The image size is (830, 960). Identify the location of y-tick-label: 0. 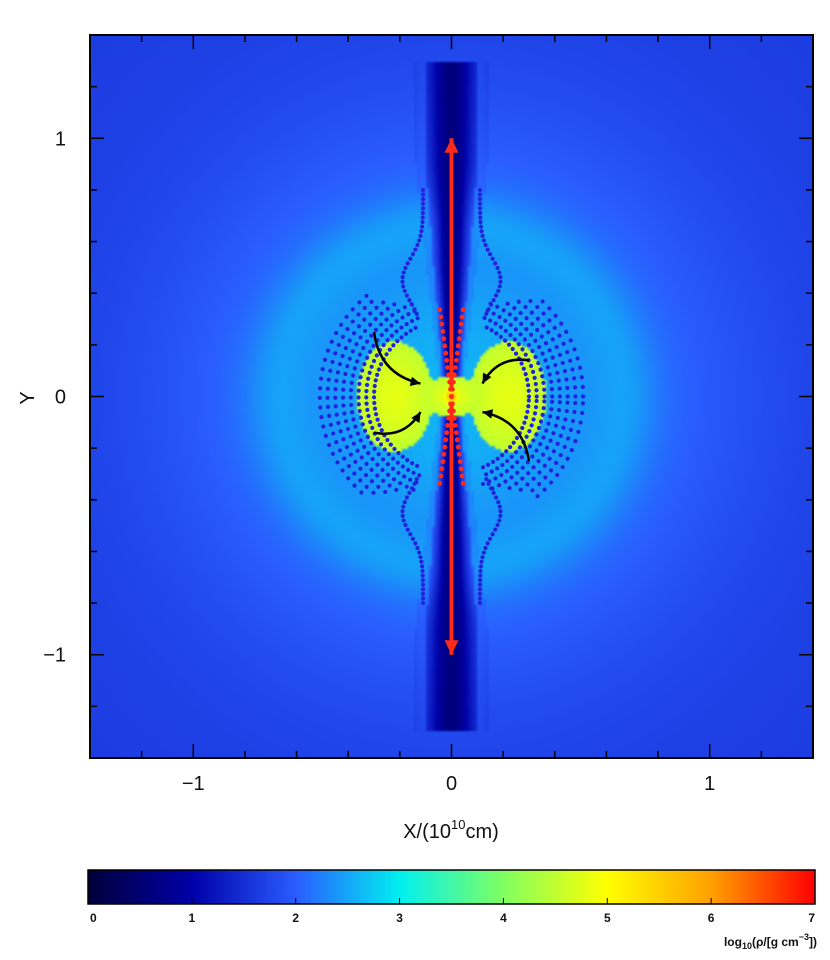
(60, 398).